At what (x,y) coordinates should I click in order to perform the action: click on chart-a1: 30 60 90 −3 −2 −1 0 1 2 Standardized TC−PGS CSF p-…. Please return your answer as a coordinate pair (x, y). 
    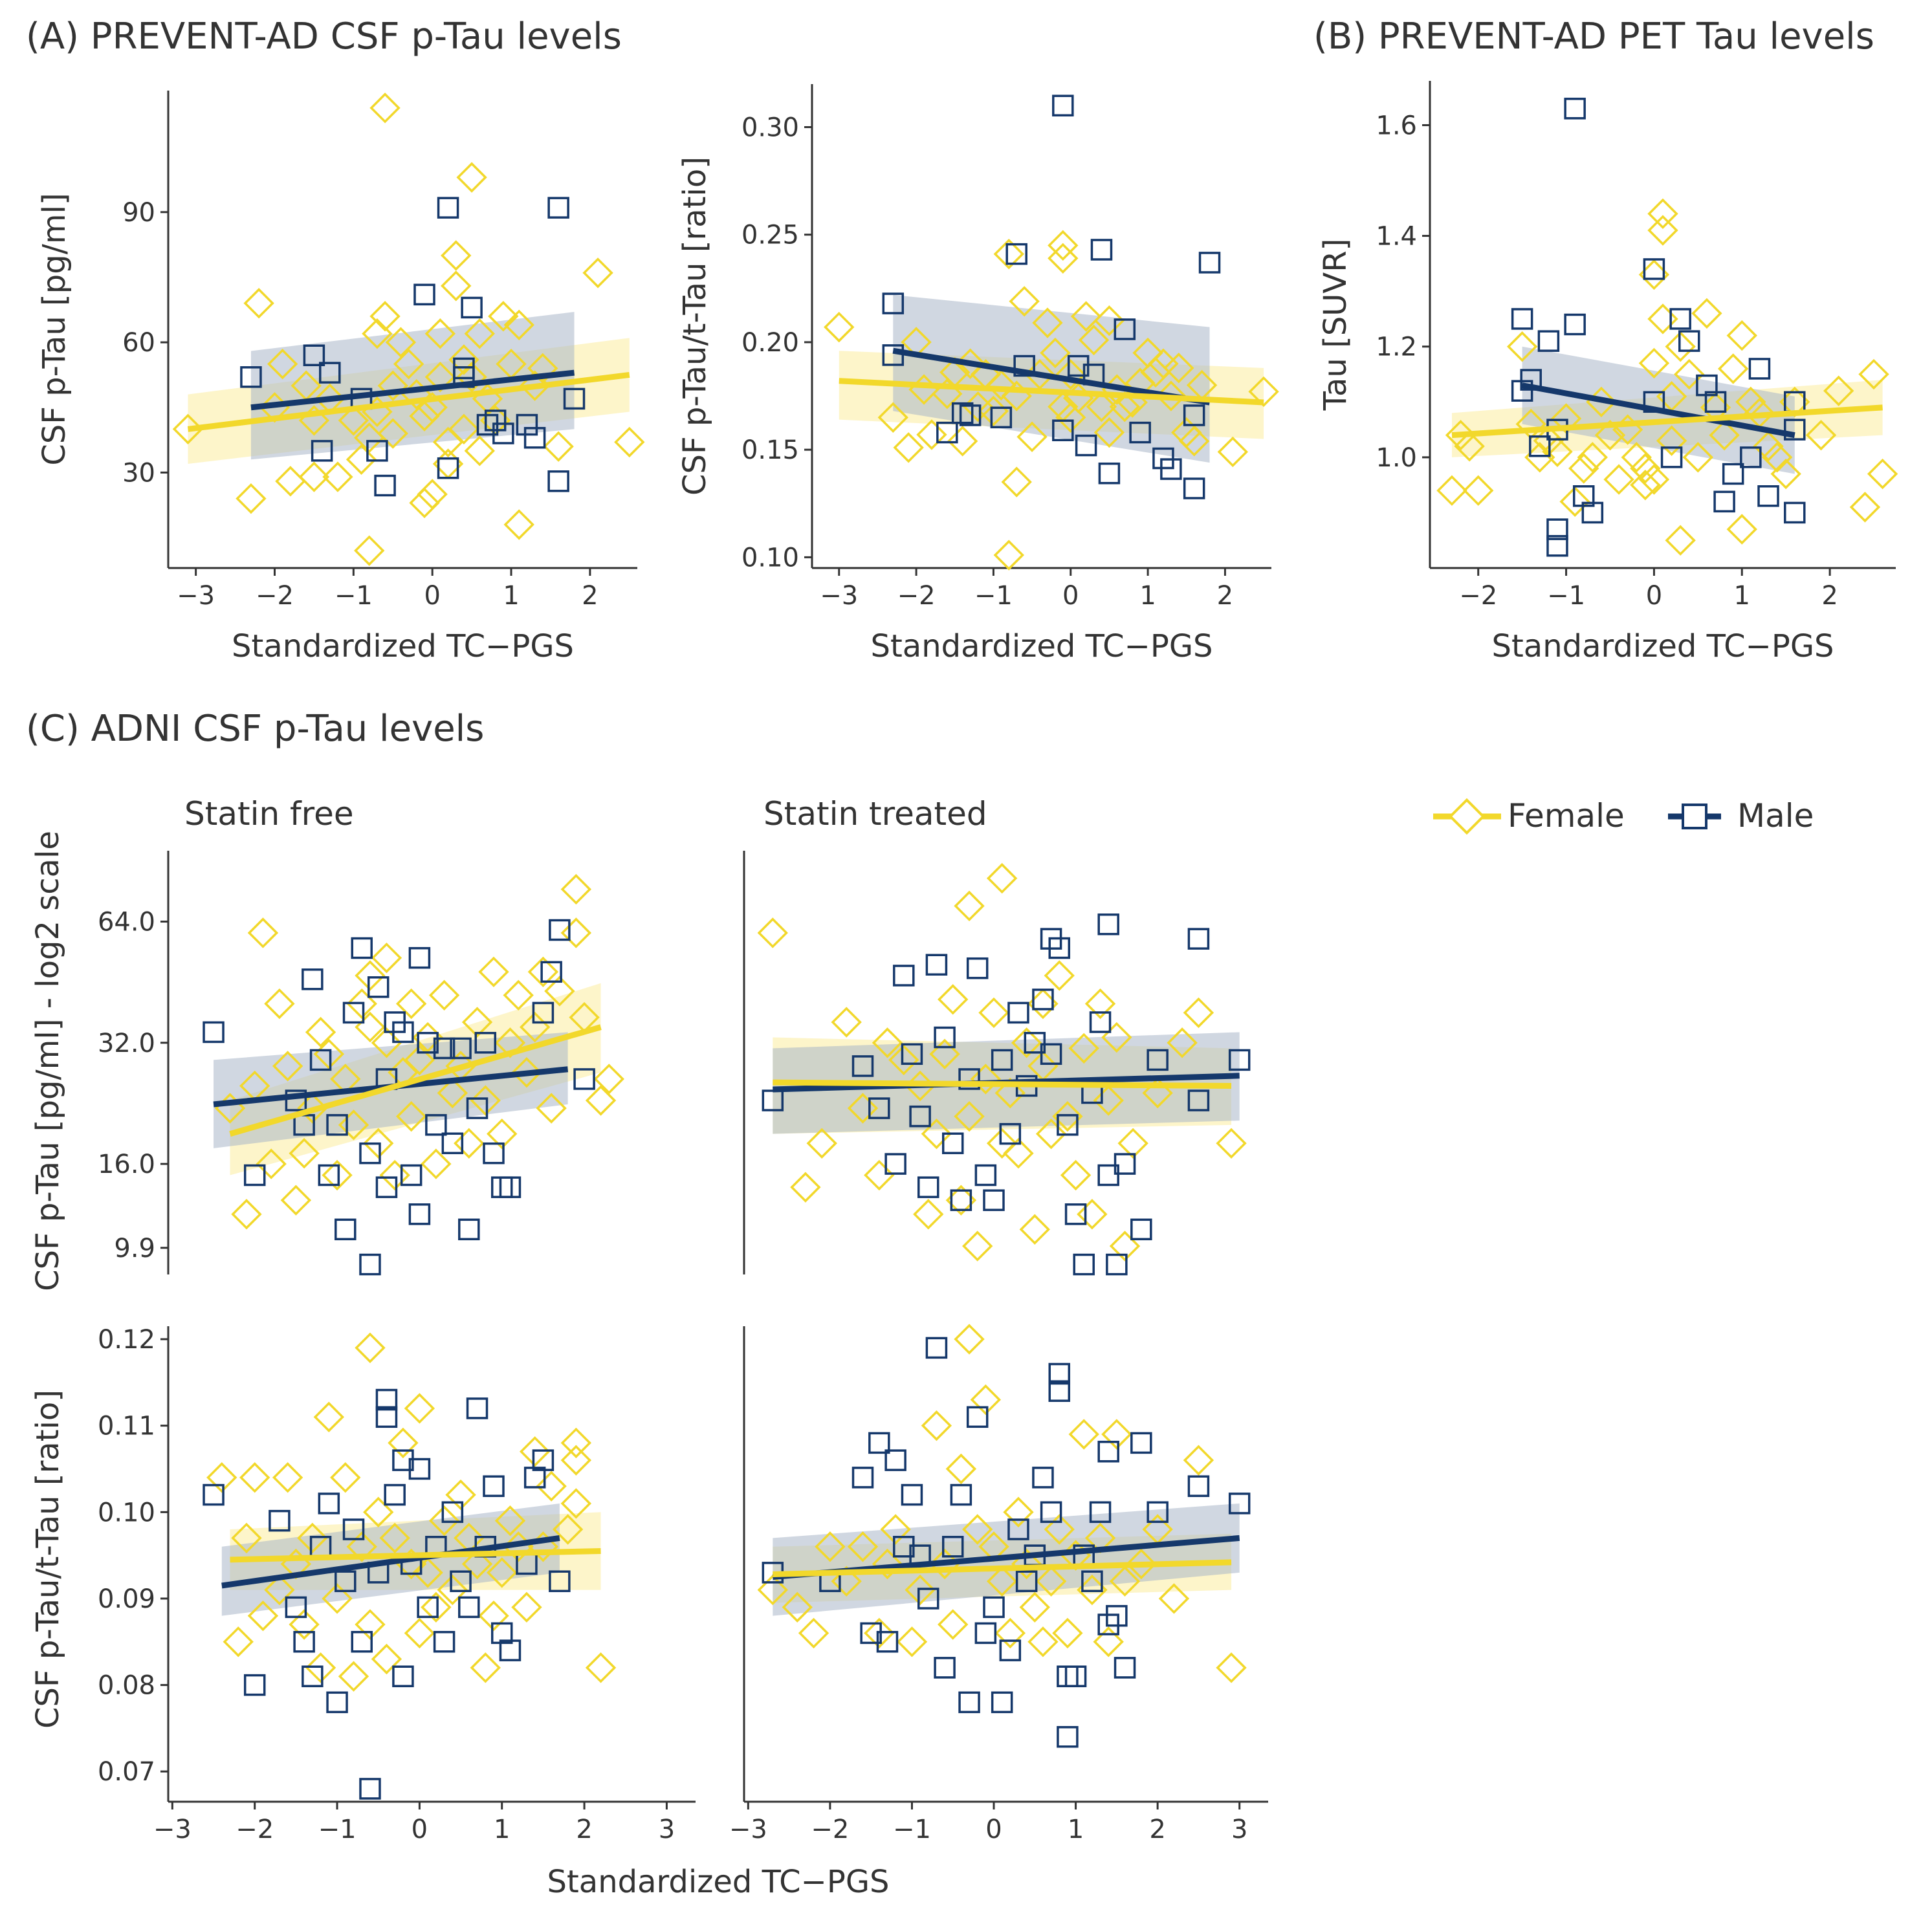
    Looking at the image, I should click on (340, 377).